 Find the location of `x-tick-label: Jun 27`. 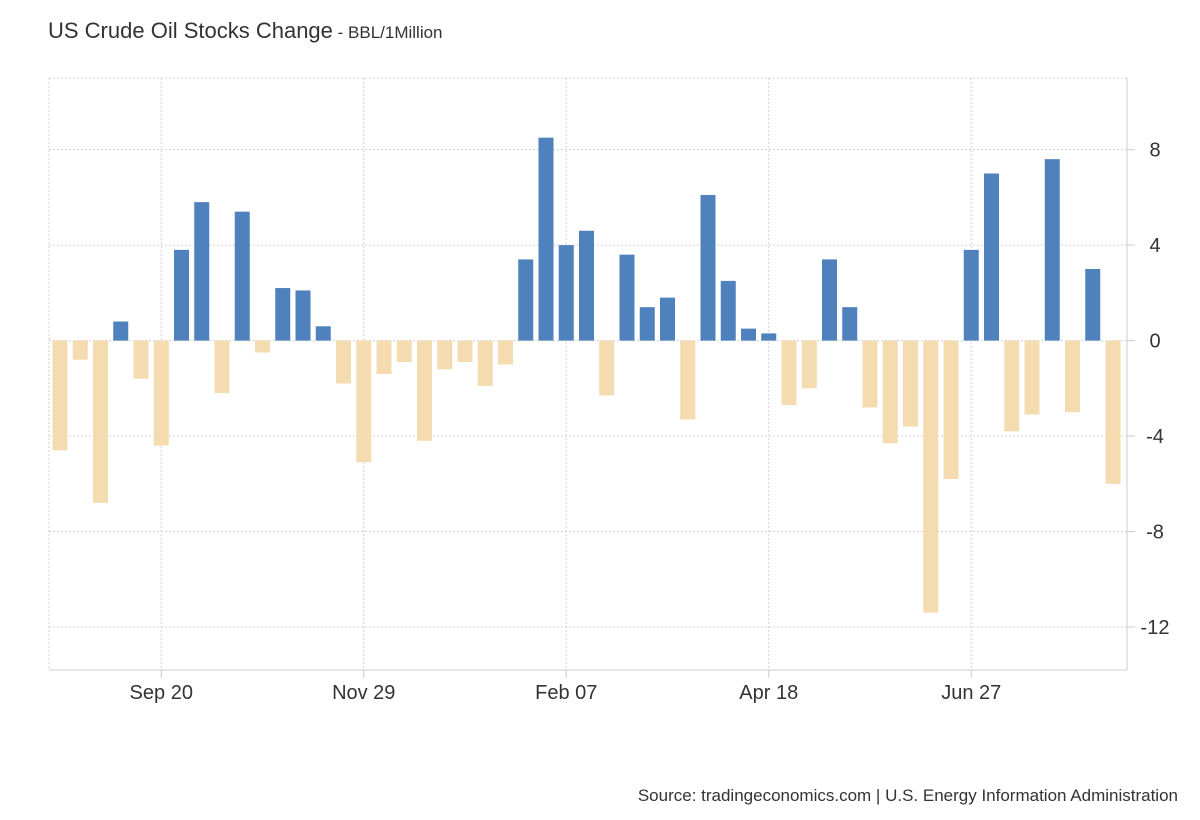

x-tick-label: Jun 27 is located at coordinates (971, 693).